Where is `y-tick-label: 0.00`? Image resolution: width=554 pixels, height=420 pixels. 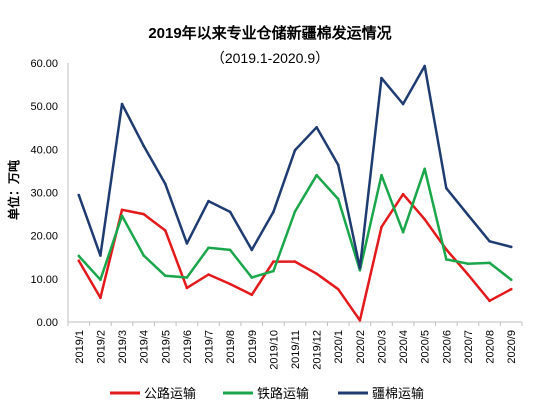
y-tick-label: 0.00 is located at coordinates (47, 323).